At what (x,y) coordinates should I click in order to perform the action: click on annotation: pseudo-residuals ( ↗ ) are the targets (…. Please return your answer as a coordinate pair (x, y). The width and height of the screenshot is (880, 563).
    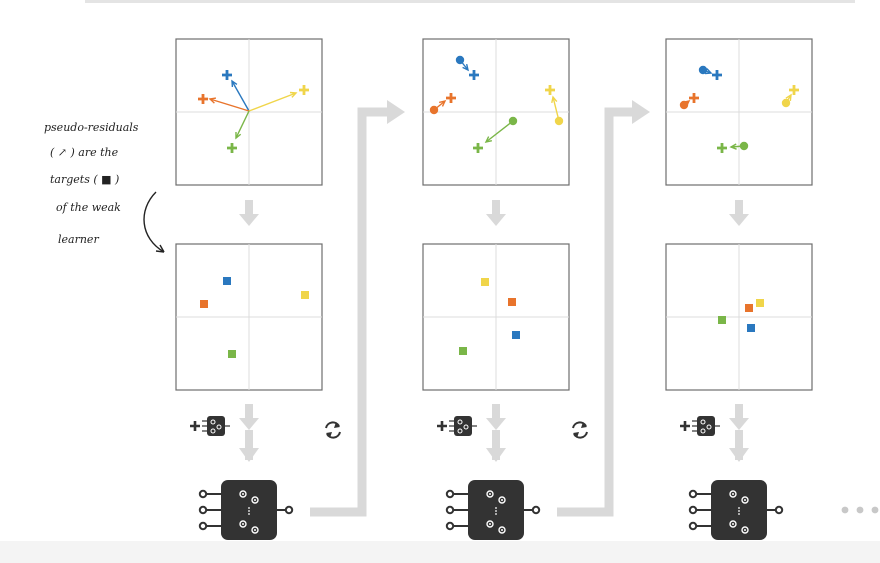
    Looking at the image, I should click on (104, 187).